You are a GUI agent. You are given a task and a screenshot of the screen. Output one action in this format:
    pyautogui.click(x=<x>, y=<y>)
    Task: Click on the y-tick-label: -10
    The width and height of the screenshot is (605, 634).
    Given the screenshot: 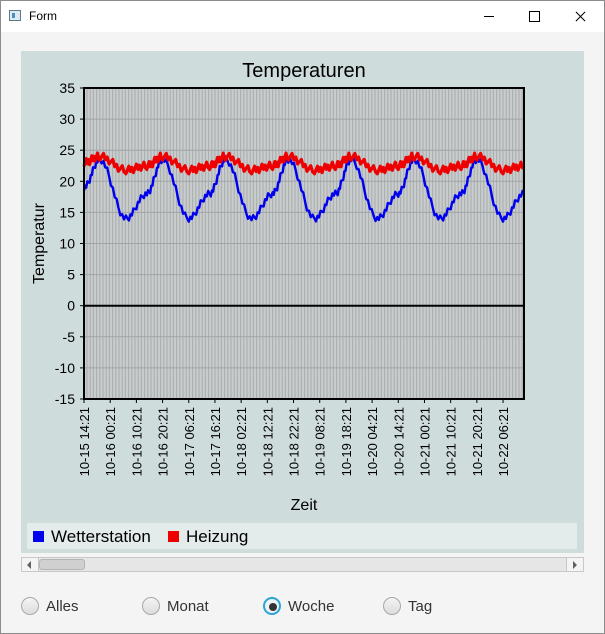 What is the action you would take?
    pyautogui.click(x=65, y=368)
    